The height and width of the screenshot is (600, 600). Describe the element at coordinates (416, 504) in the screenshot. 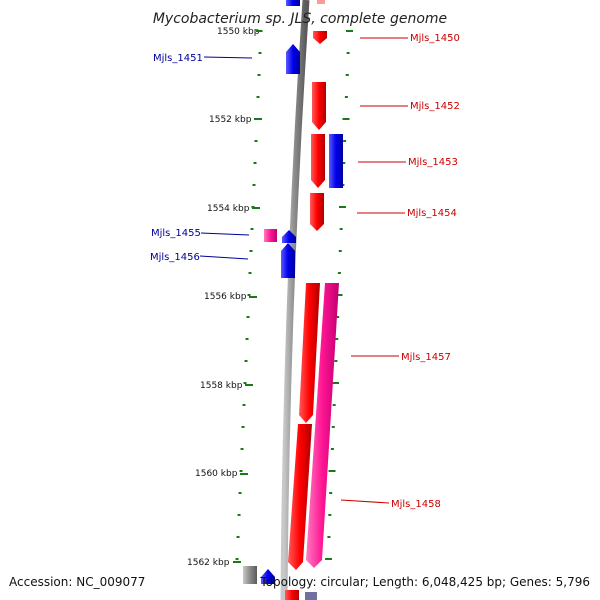

I see `label-mjls-1458: Mjls_1458` at that location.